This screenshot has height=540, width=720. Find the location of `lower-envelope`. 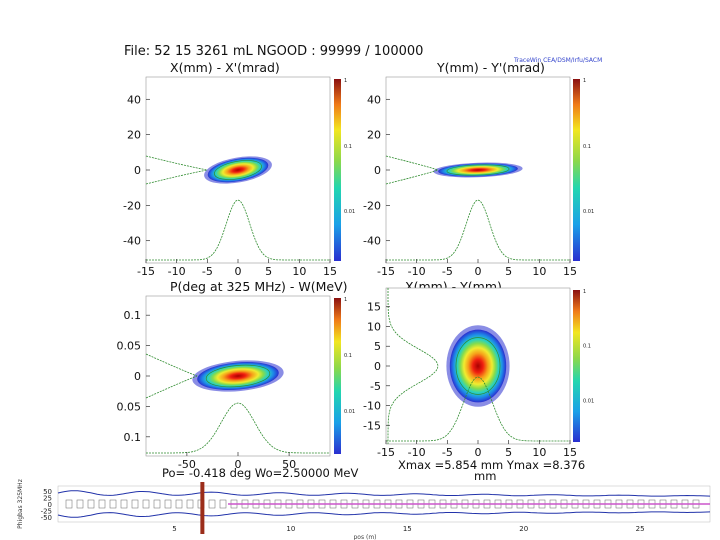

lower-envelope is located at coordinates (384, 514).